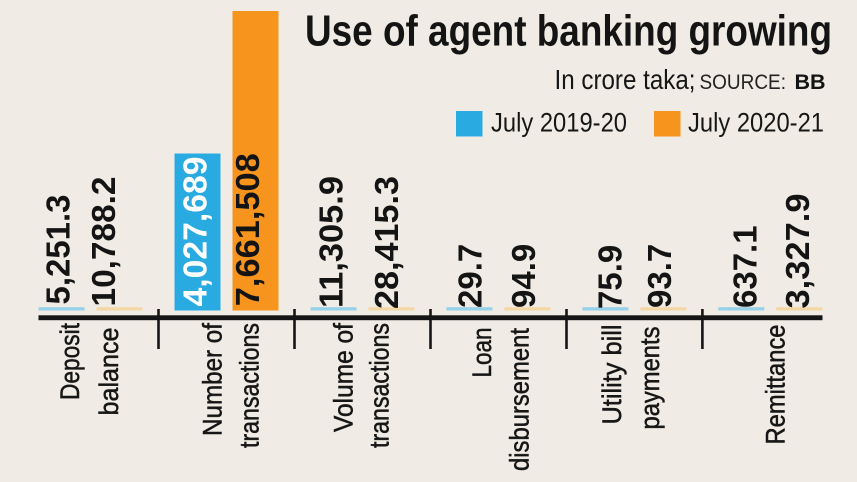 This screenshot has width=857, height=482. Describe the element at coordinates (559, 123) in the screenshot. I see `svg-text: July 2019-20` at that location.